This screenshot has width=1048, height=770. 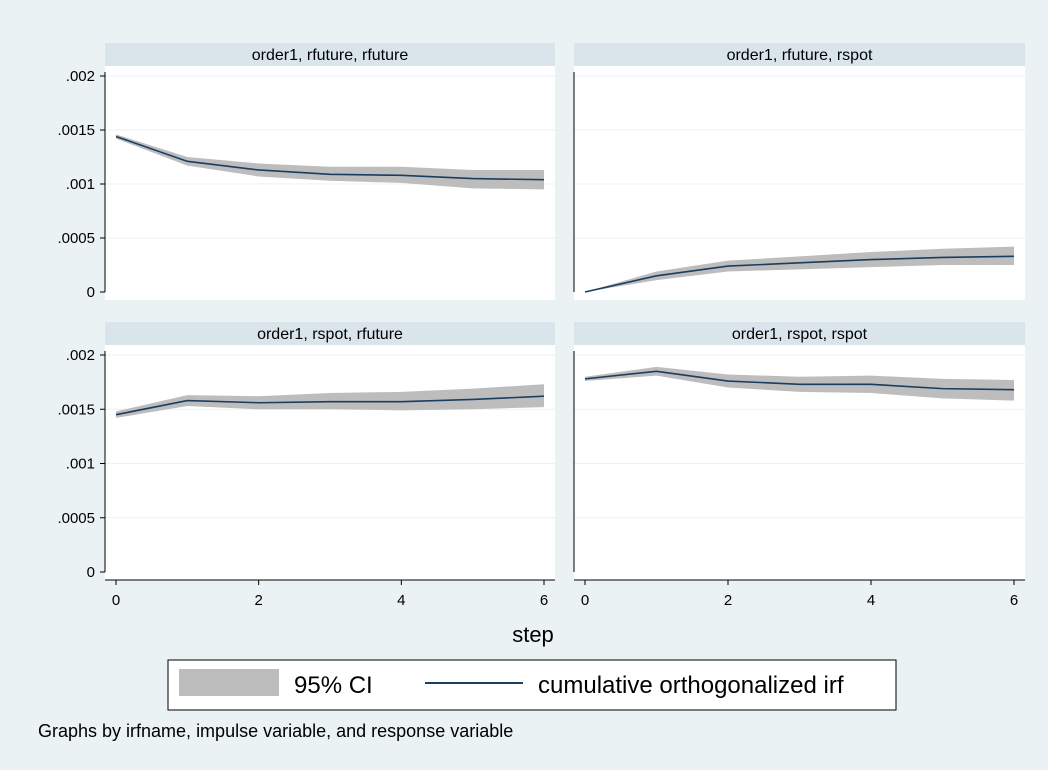 I want to click on legend: 95% CI cumulative orthogonalized irf, so click(x=532, y=685).